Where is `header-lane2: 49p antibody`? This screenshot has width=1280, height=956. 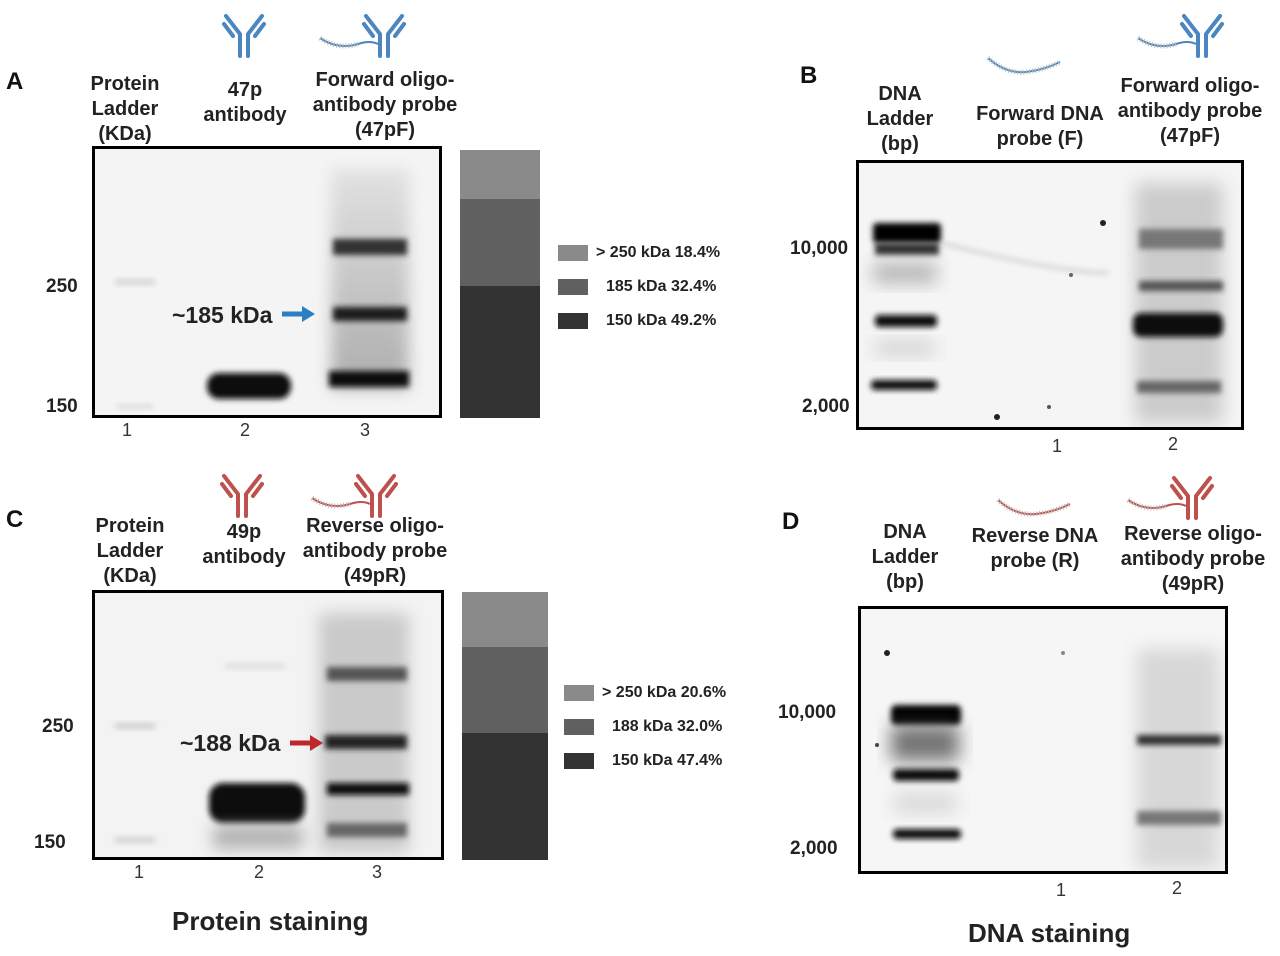 header-lane2: 49p antibody is located at coordinates (244, 544).